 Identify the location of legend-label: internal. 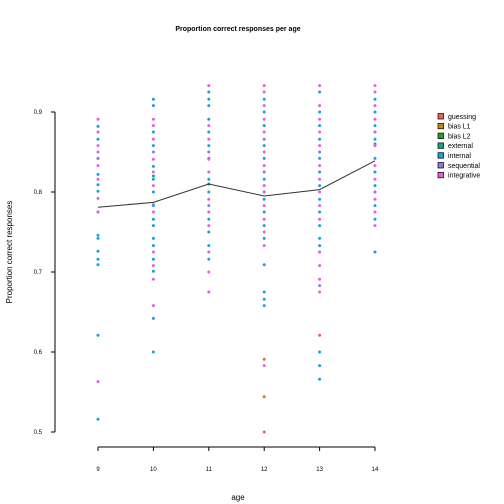
(459, 156).